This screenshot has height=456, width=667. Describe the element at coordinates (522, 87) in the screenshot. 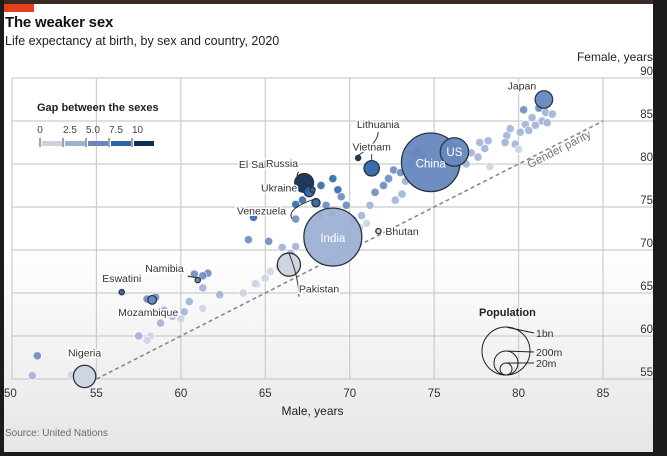

I see `point-label: Japan` at that location.